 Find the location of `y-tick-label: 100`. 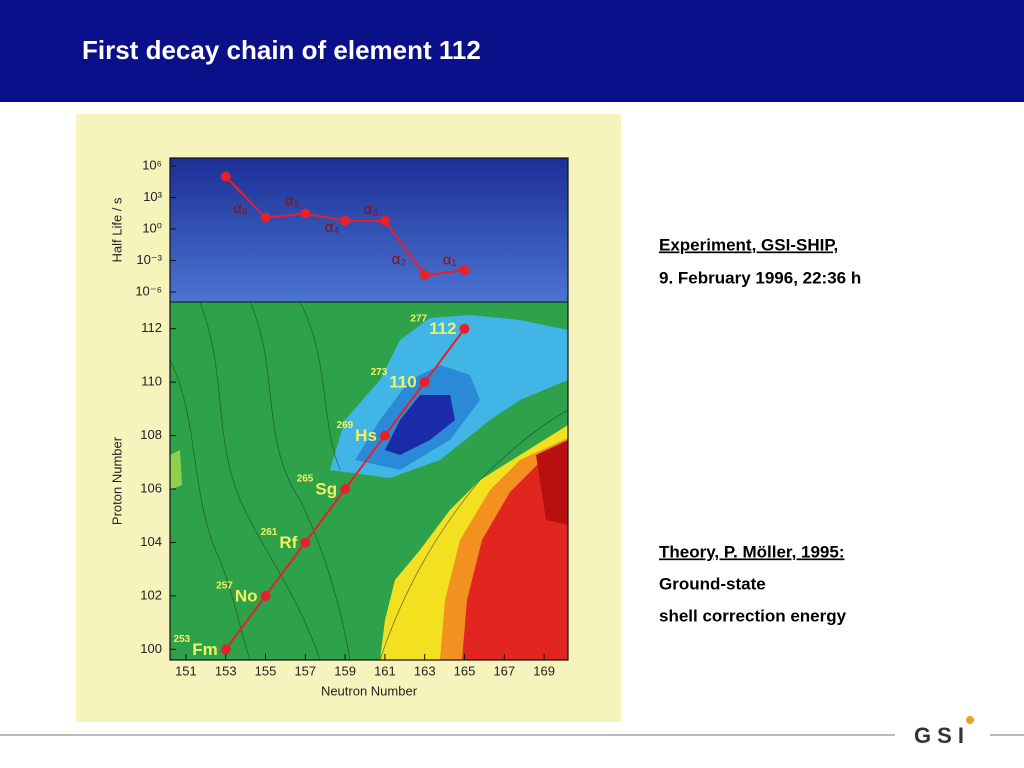

y-tick-label: 100 is located at coordinates (151, 648).